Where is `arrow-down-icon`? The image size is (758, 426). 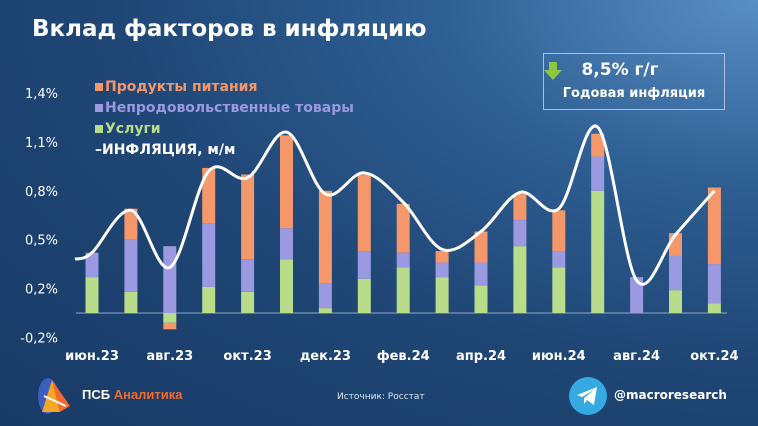 arrow-down-icon is located at coordinates (553, 71).